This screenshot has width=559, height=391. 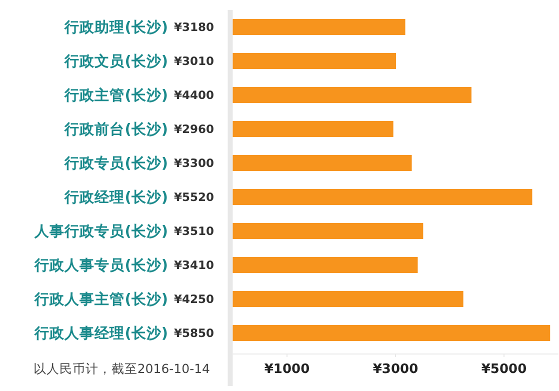 I want to click on y-tick-label: 行政人事专员(长沙), so click(x=101, y=265).